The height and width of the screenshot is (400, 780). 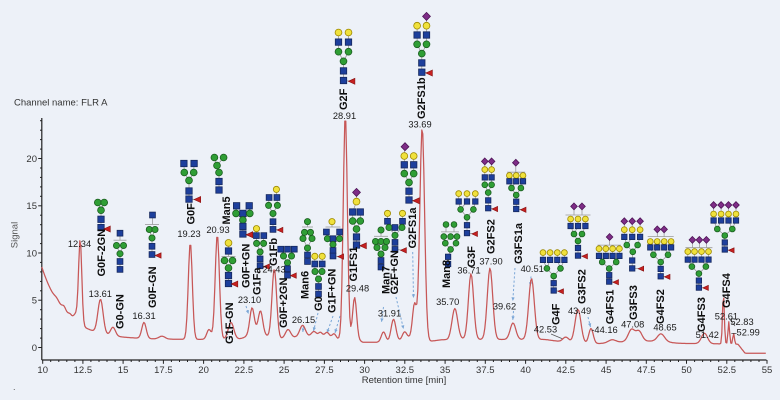 I want to click on svg-text: G2F+GN, so click(x=395, y=272).